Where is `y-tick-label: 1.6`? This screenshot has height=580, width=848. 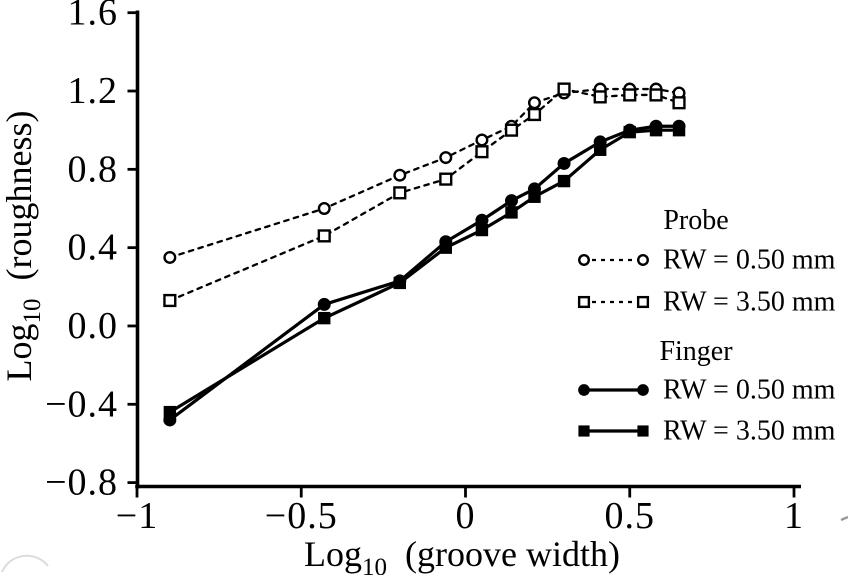 y-tick-label: 1.6 is located at coordinates (93, 17).